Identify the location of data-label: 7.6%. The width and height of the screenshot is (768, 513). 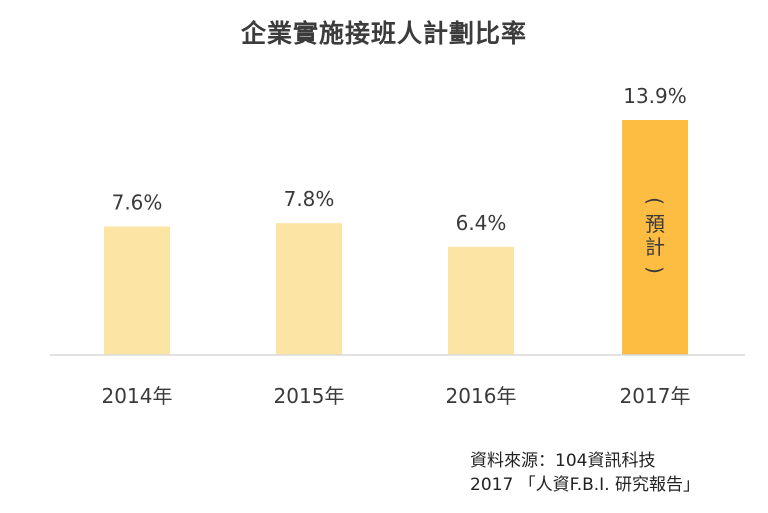
(137, 203).